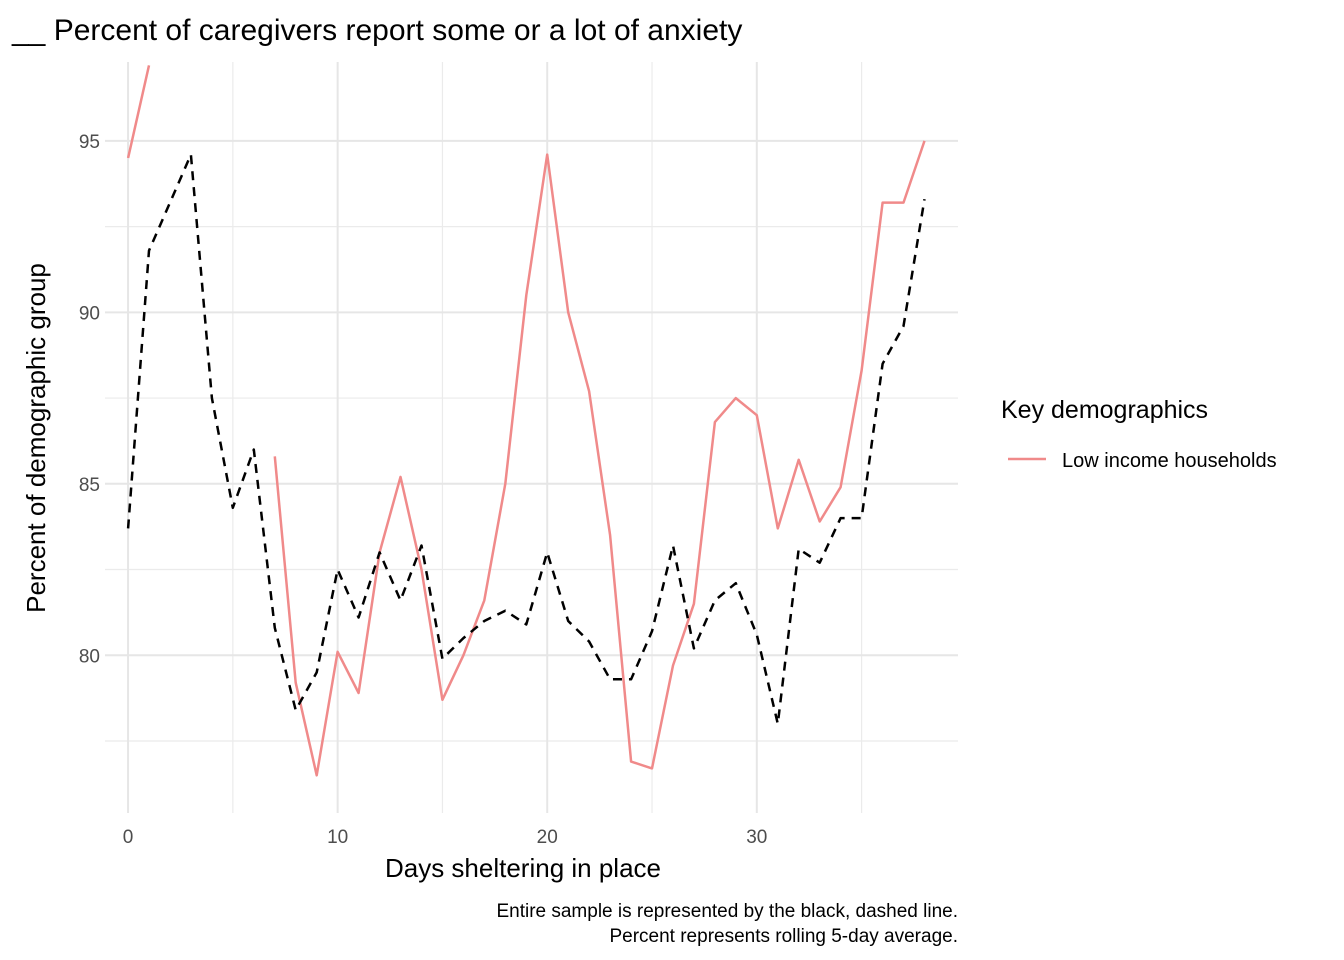  What do you see at coordinates (1139, 434) in the screenshot?
I see `legend: Key demographics Low income households` at bounding box center [1139, 434].